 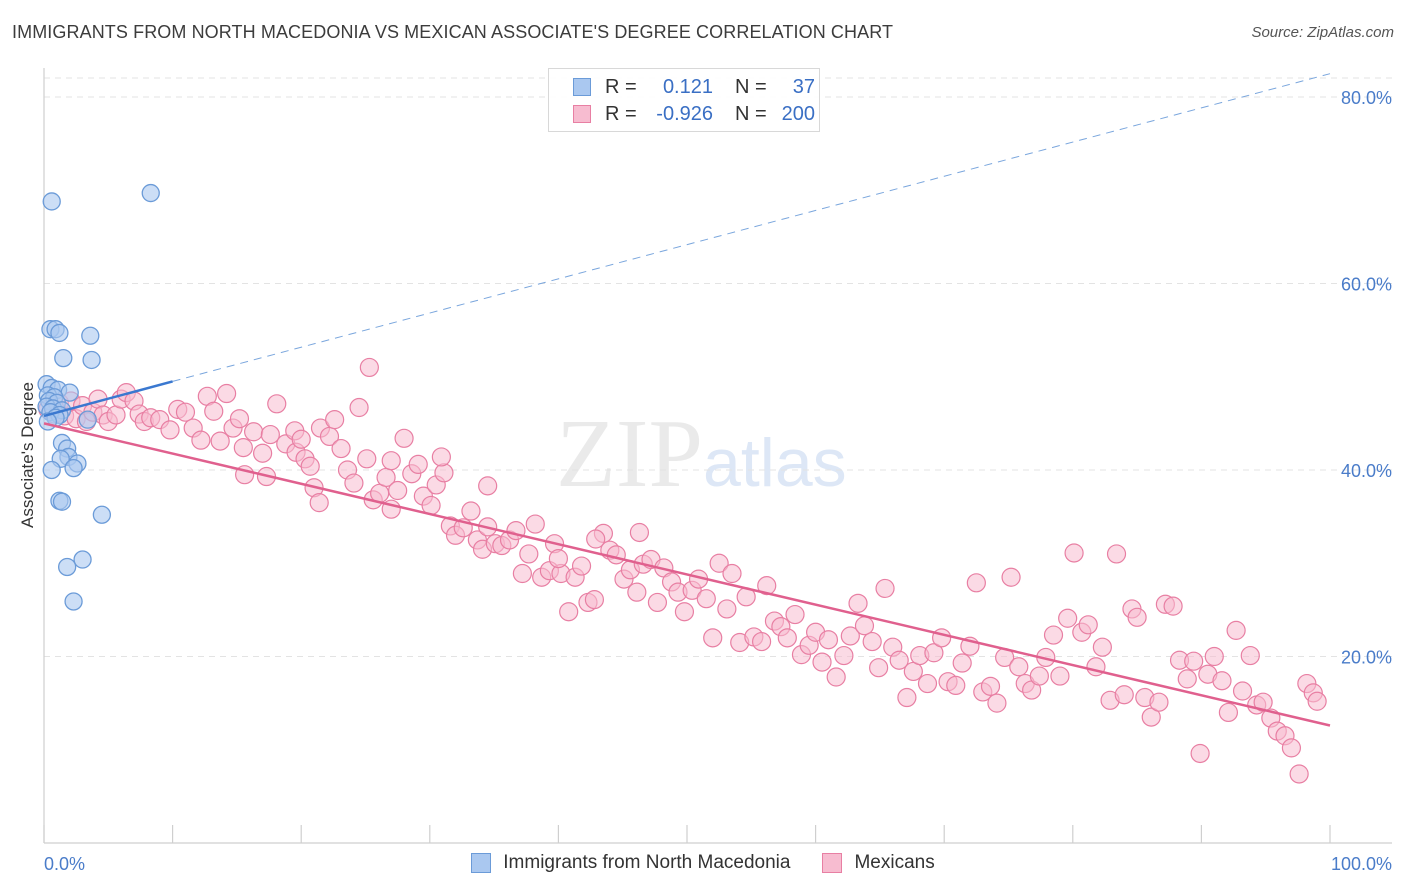 What do you see at coordinates (1366, 285) in the screenshot?
I see `y-tick-label: 60.0%` at bounding box center [1366, 285].